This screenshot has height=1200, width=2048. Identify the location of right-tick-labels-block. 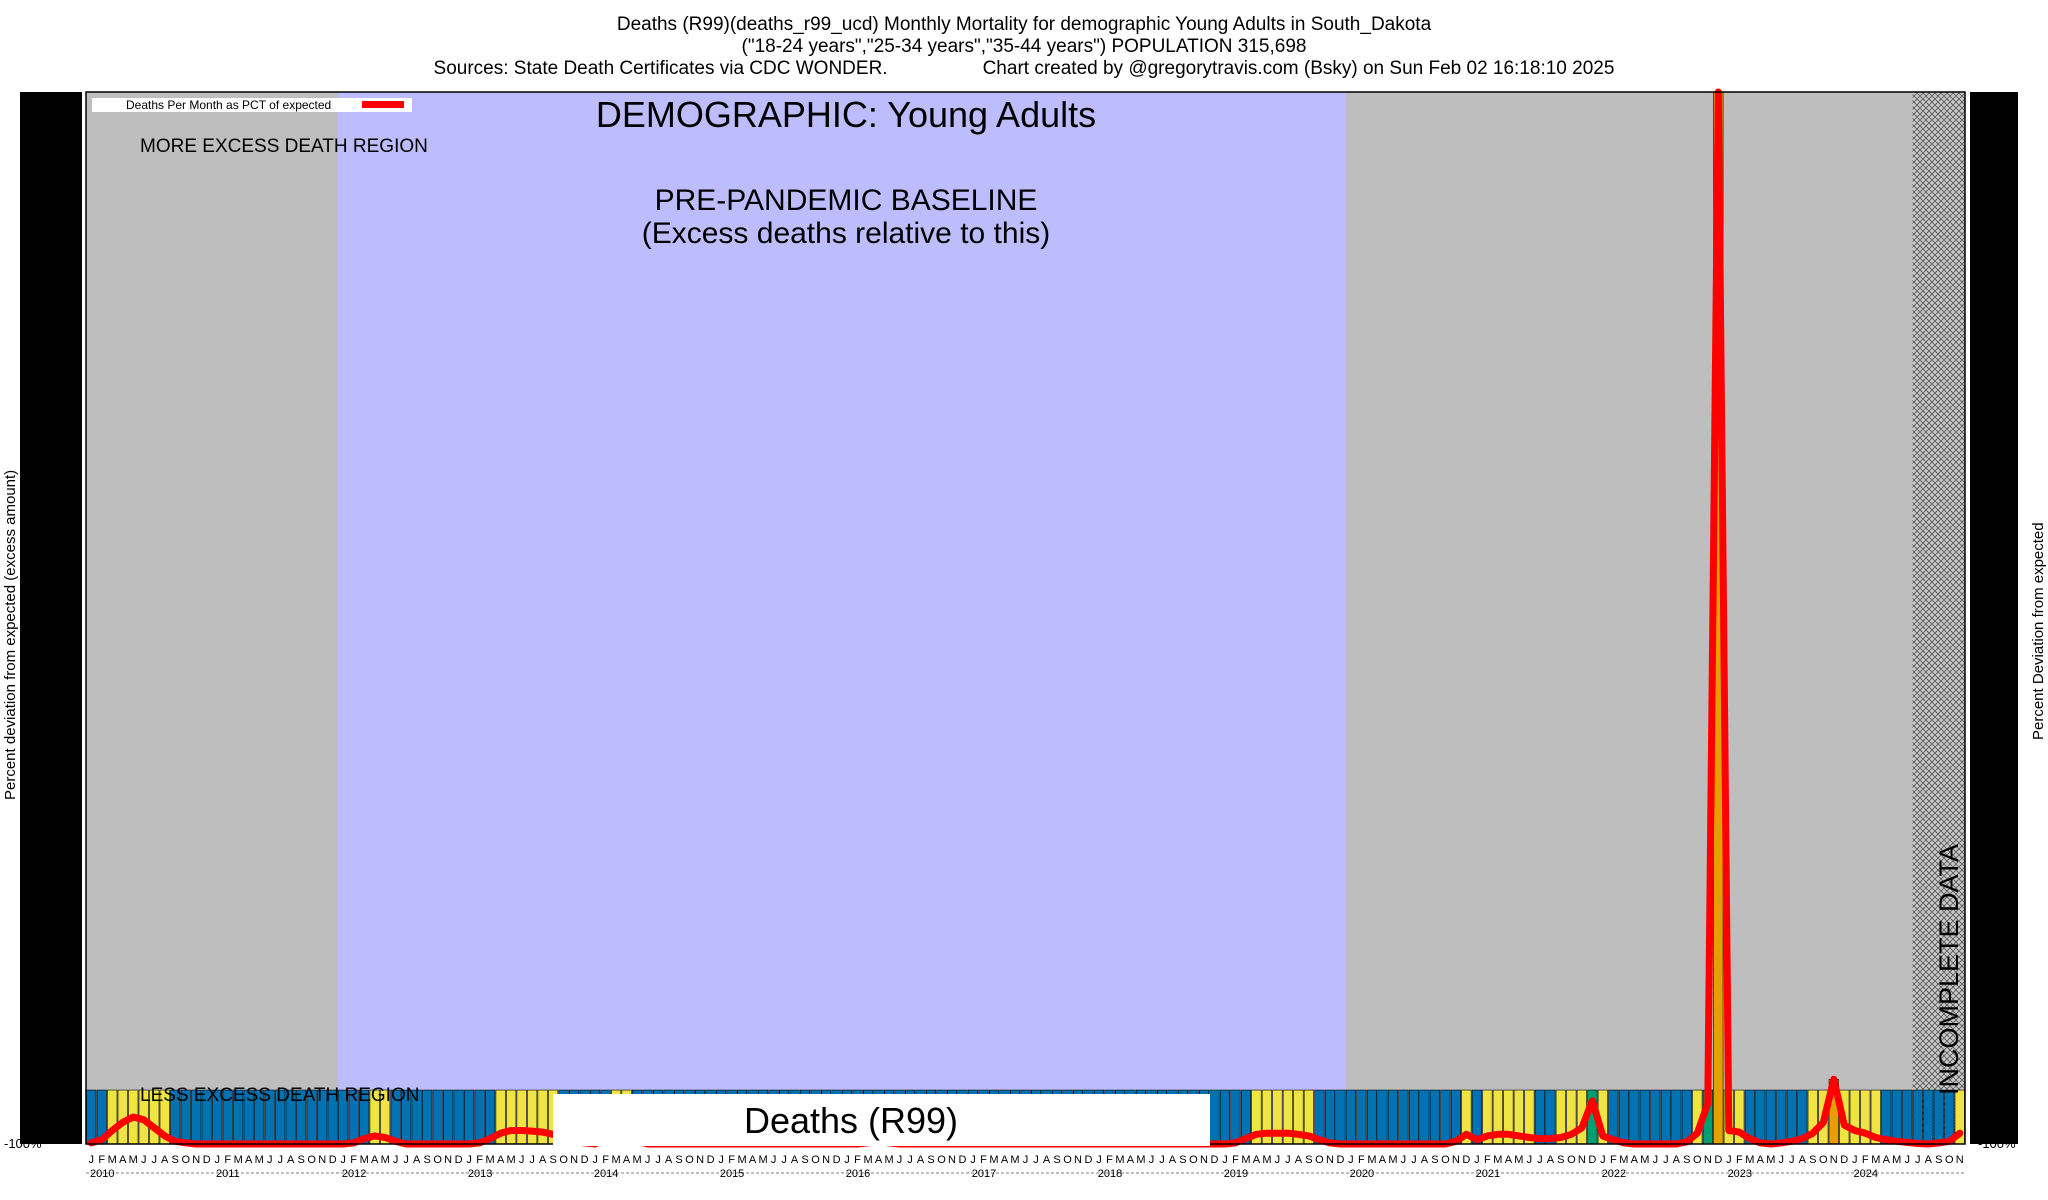
(1994, 618).